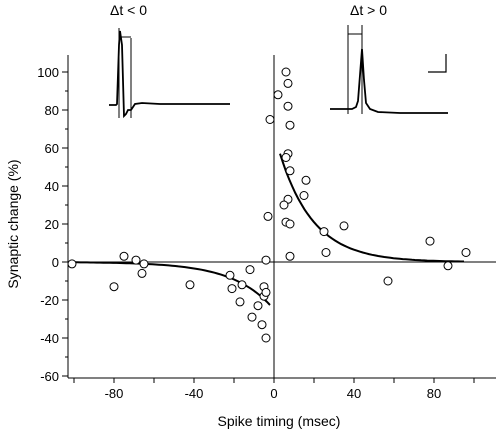 This screenshot has width=500, height=438. What do you see at coordinates (194, 393) in the screenshot?
I see `x-tick-label: -40` at bounding box center [194, 393].